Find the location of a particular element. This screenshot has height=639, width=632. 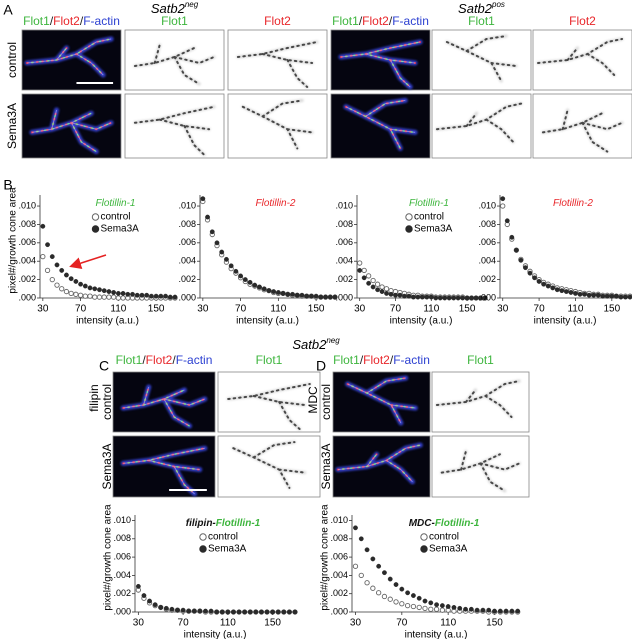

merge-core is located at coordinates (380, 124).